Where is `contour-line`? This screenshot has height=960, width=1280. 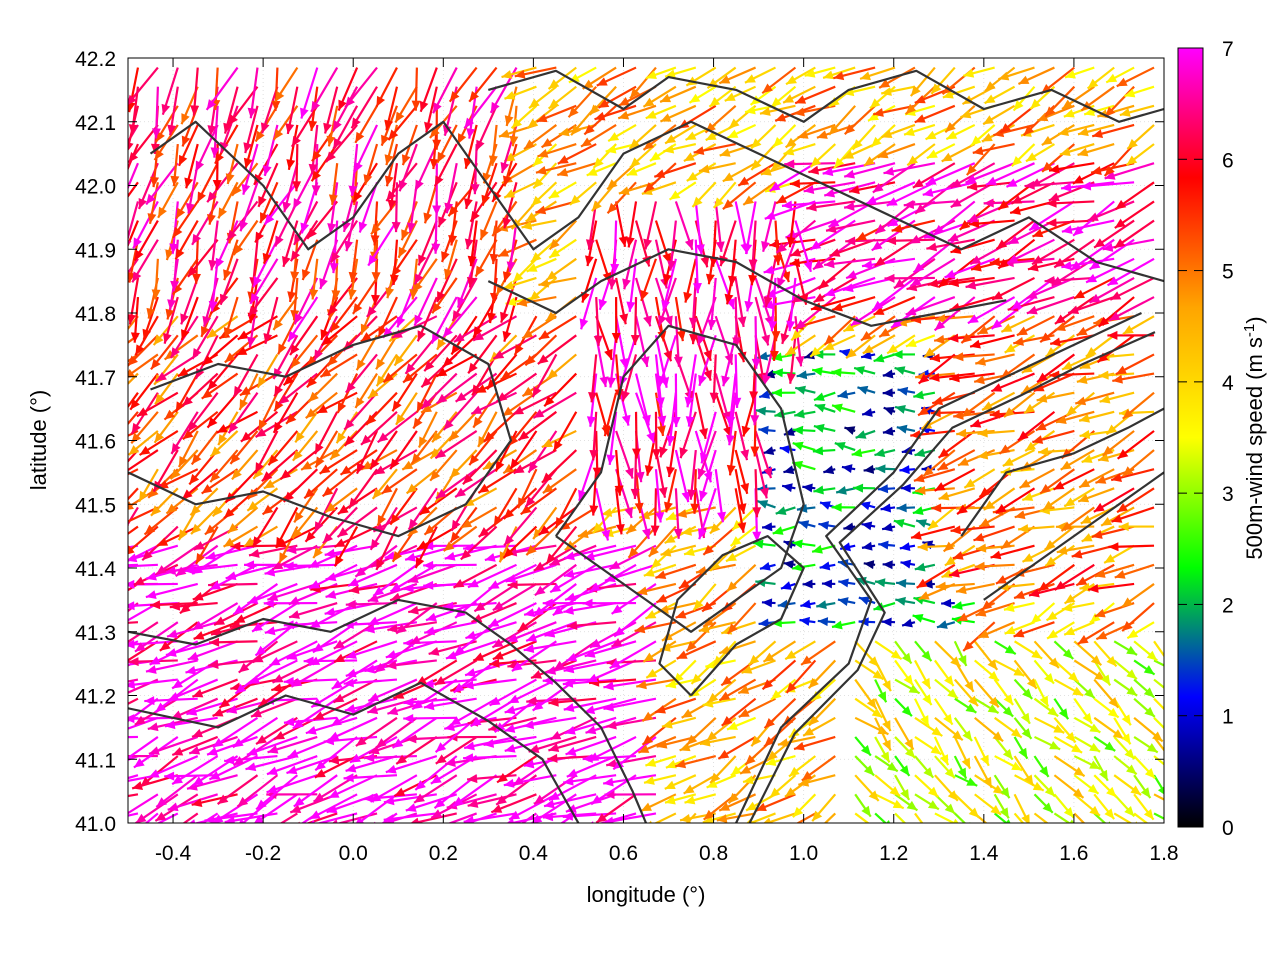 contour-line is located at coordinates (388, 710).